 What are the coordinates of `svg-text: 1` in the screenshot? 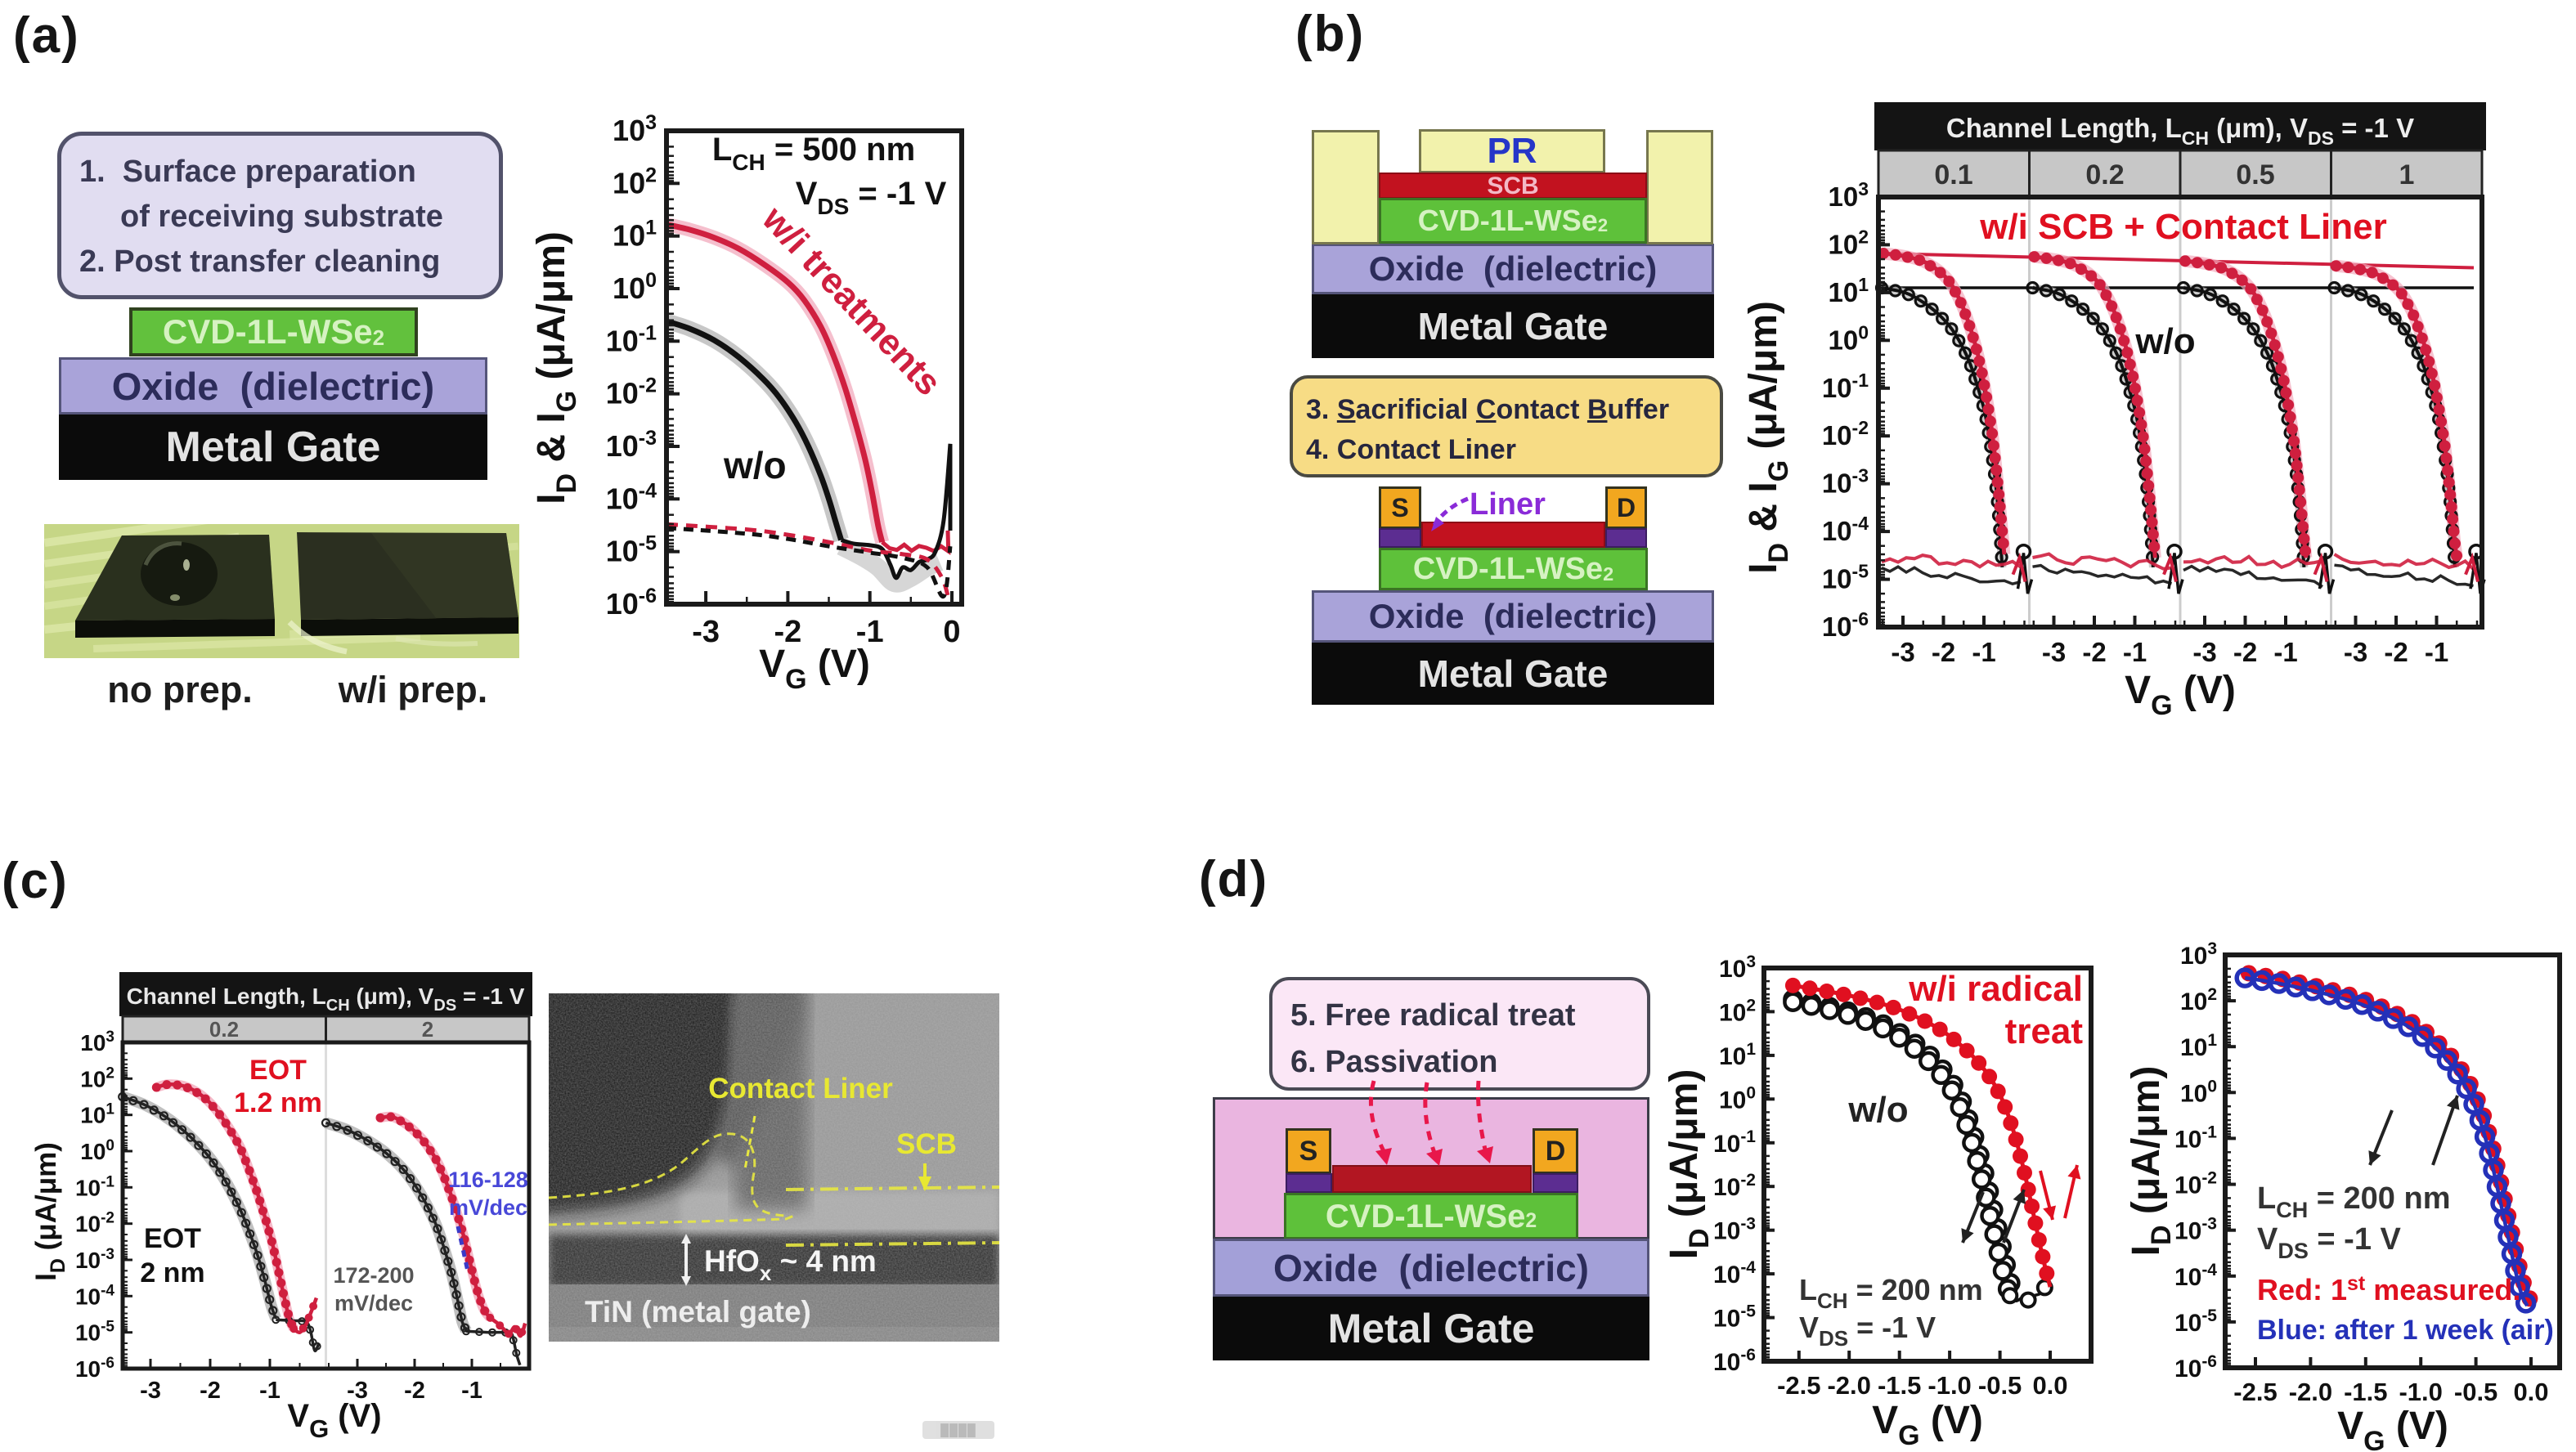 It's located at (2407, 174).